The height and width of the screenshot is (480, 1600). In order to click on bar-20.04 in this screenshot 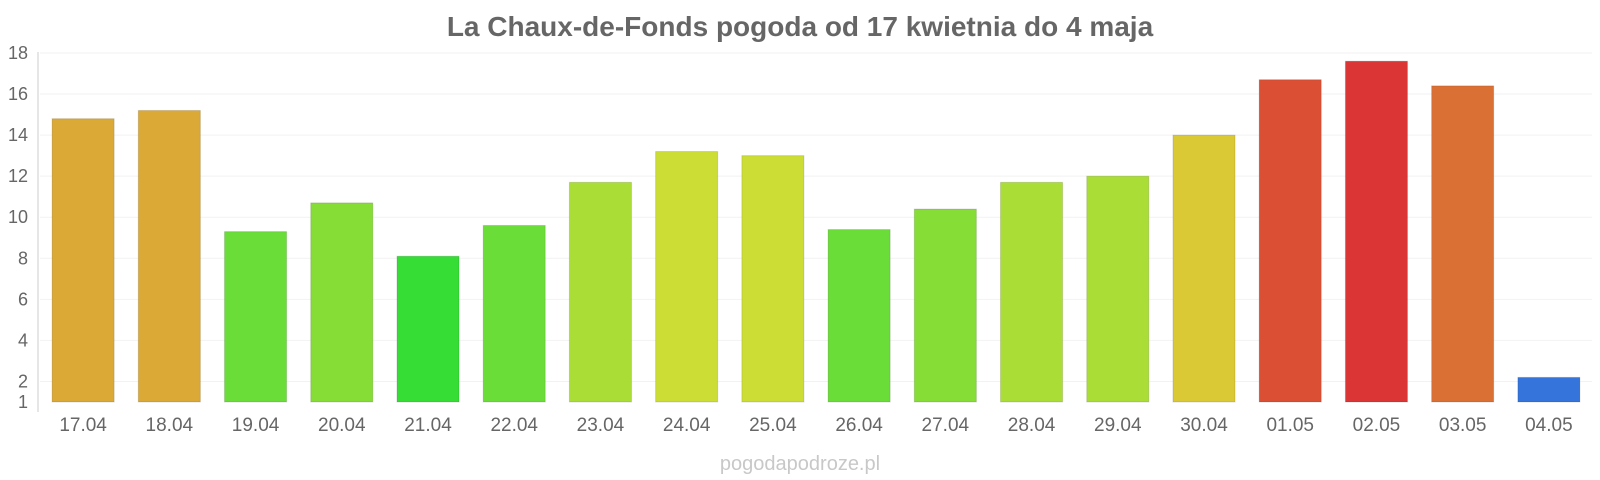, I will do `click(342, 302)`.